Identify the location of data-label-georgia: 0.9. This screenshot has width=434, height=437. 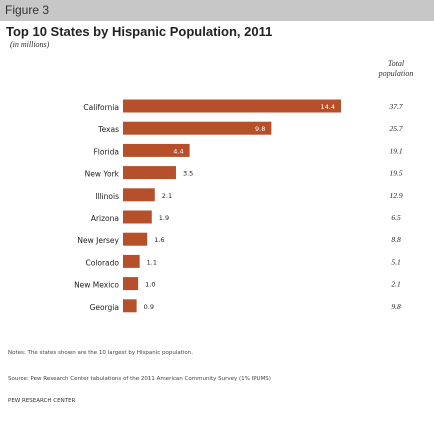
(149, 307).